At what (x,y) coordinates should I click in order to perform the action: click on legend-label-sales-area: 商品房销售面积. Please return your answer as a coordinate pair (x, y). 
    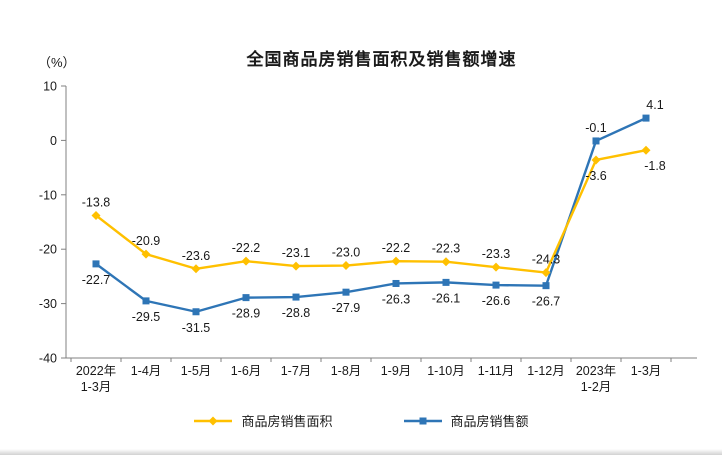
    Looking at the image, I should click on (287, 421).